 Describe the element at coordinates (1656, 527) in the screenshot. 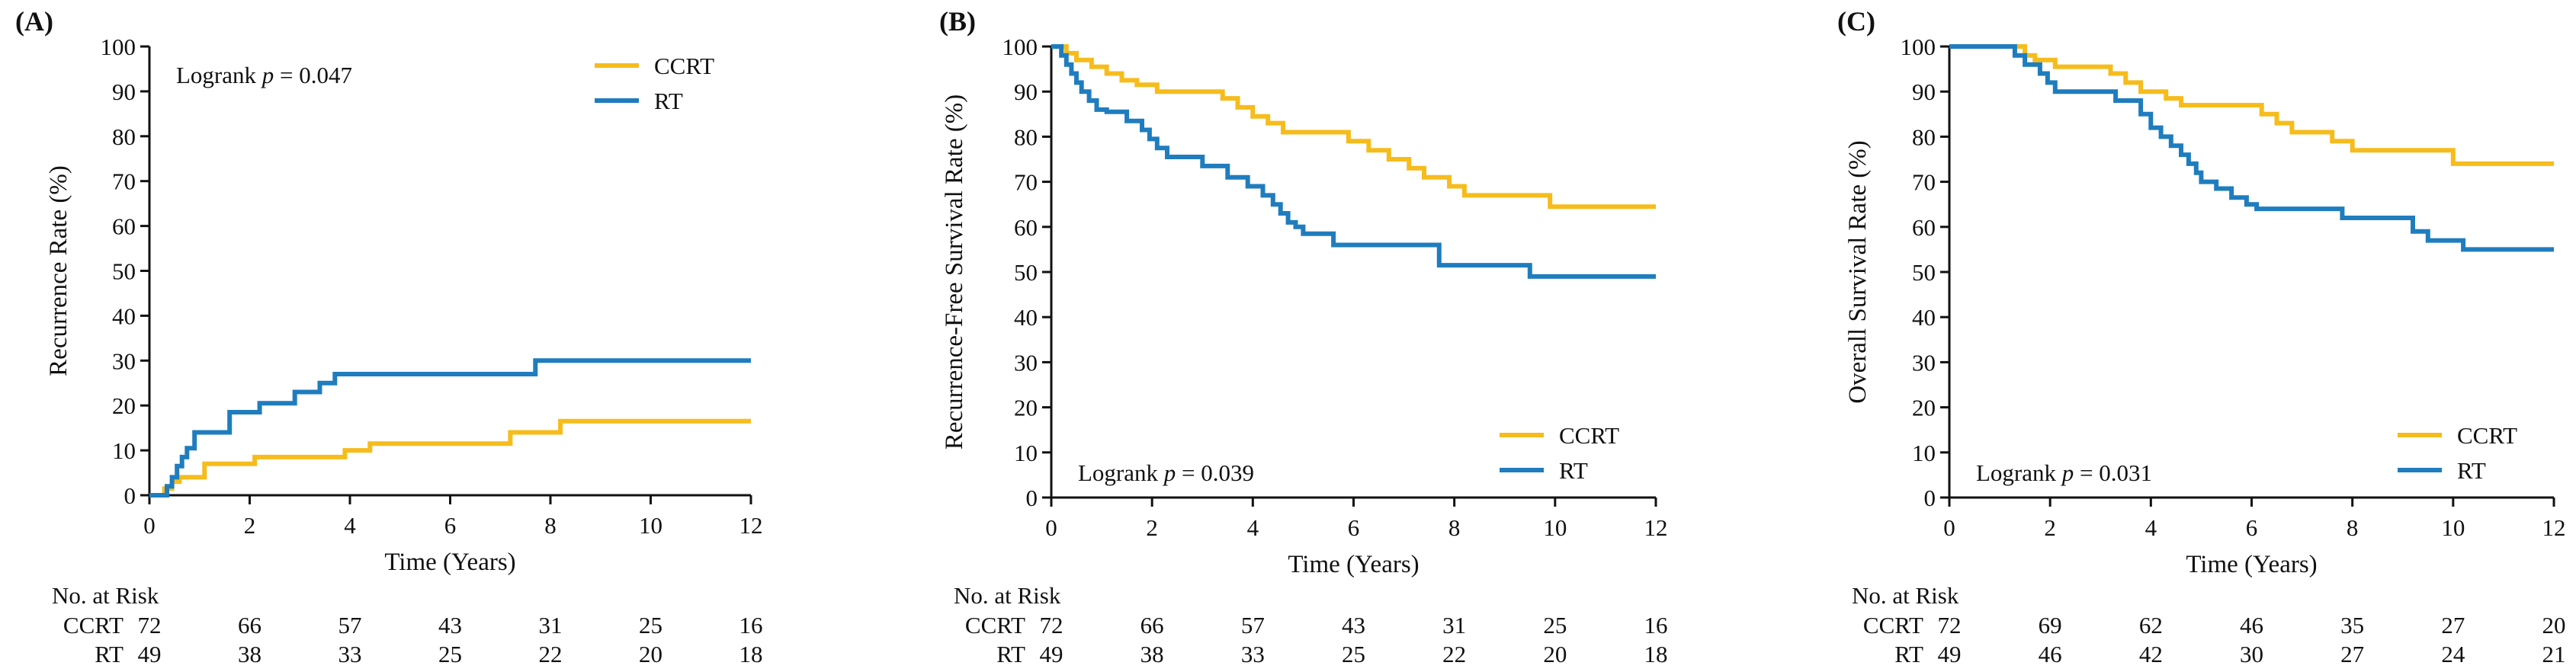

I see `x-tick-label: 12` at that location.